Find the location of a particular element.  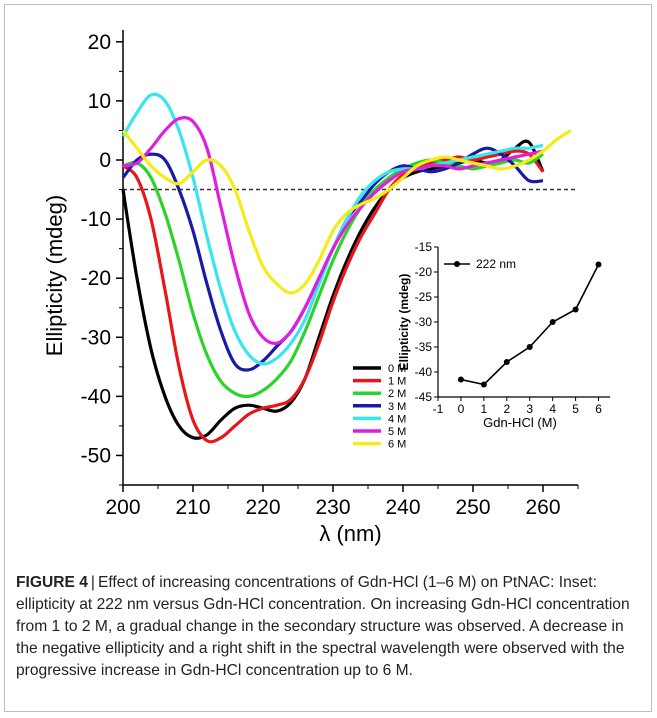

inset-x-tick-label: 6 is located at coordinates (598, 409).